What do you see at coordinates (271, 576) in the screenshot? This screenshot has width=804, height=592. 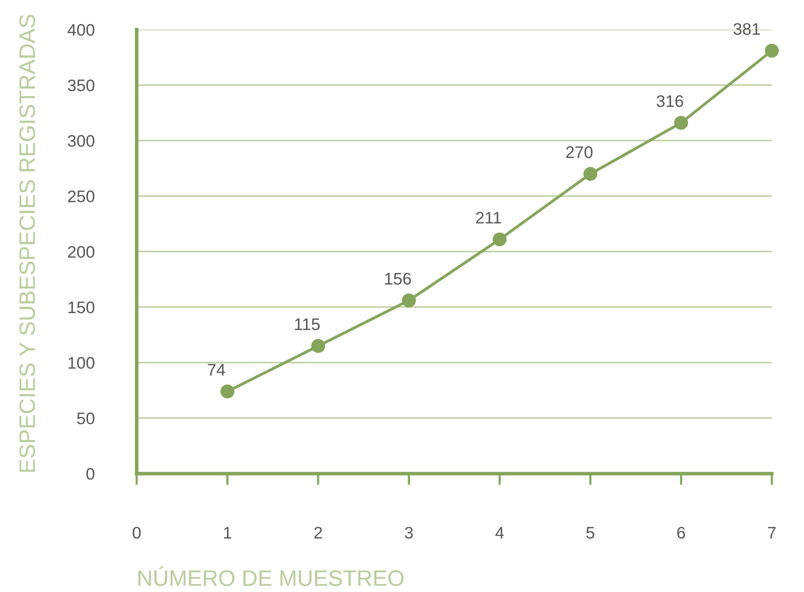 I see `x-axis-title: NÚMERO DE MUESTREO` at bounding box center [271, 576].